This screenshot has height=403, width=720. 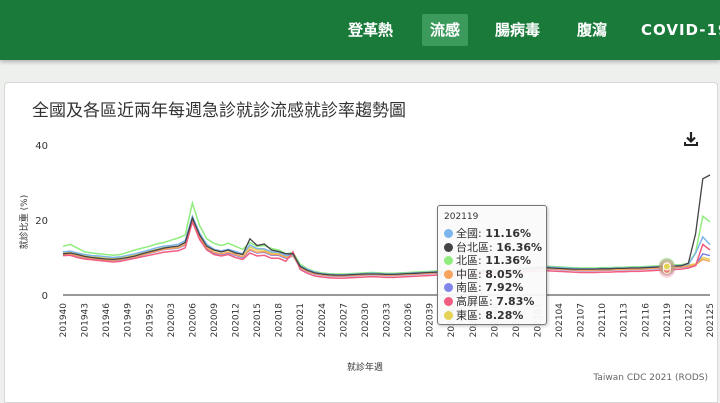 I want to click on tooltip-row: 東區: 8.28%, so click(x=483, y=315).